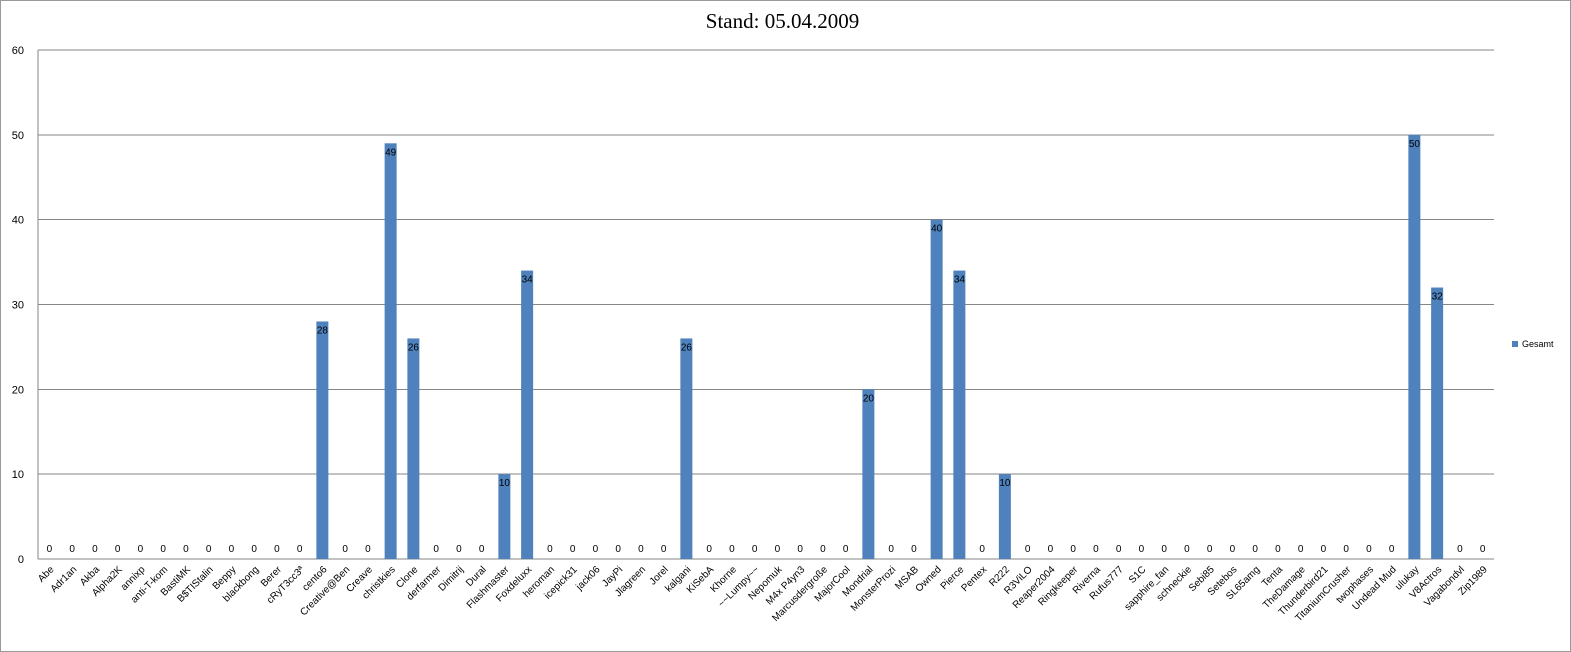  Describe the element at coordinates (782, 21) in the screenshot. I see `chart-title: Stand: 05.04.2009` at that location.